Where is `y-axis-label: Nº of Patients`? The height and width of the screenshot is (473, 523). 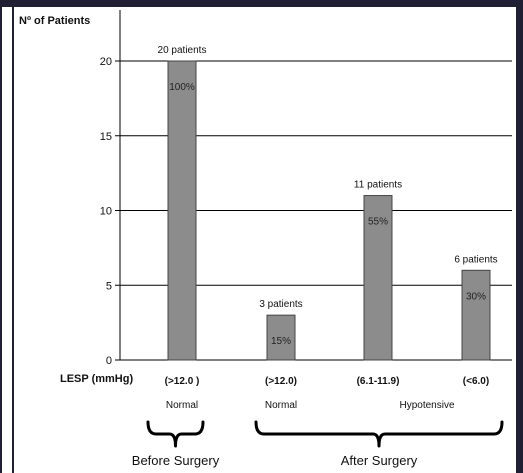
y-axis-label: Nº of Patients is located at coordinates (55, 21).